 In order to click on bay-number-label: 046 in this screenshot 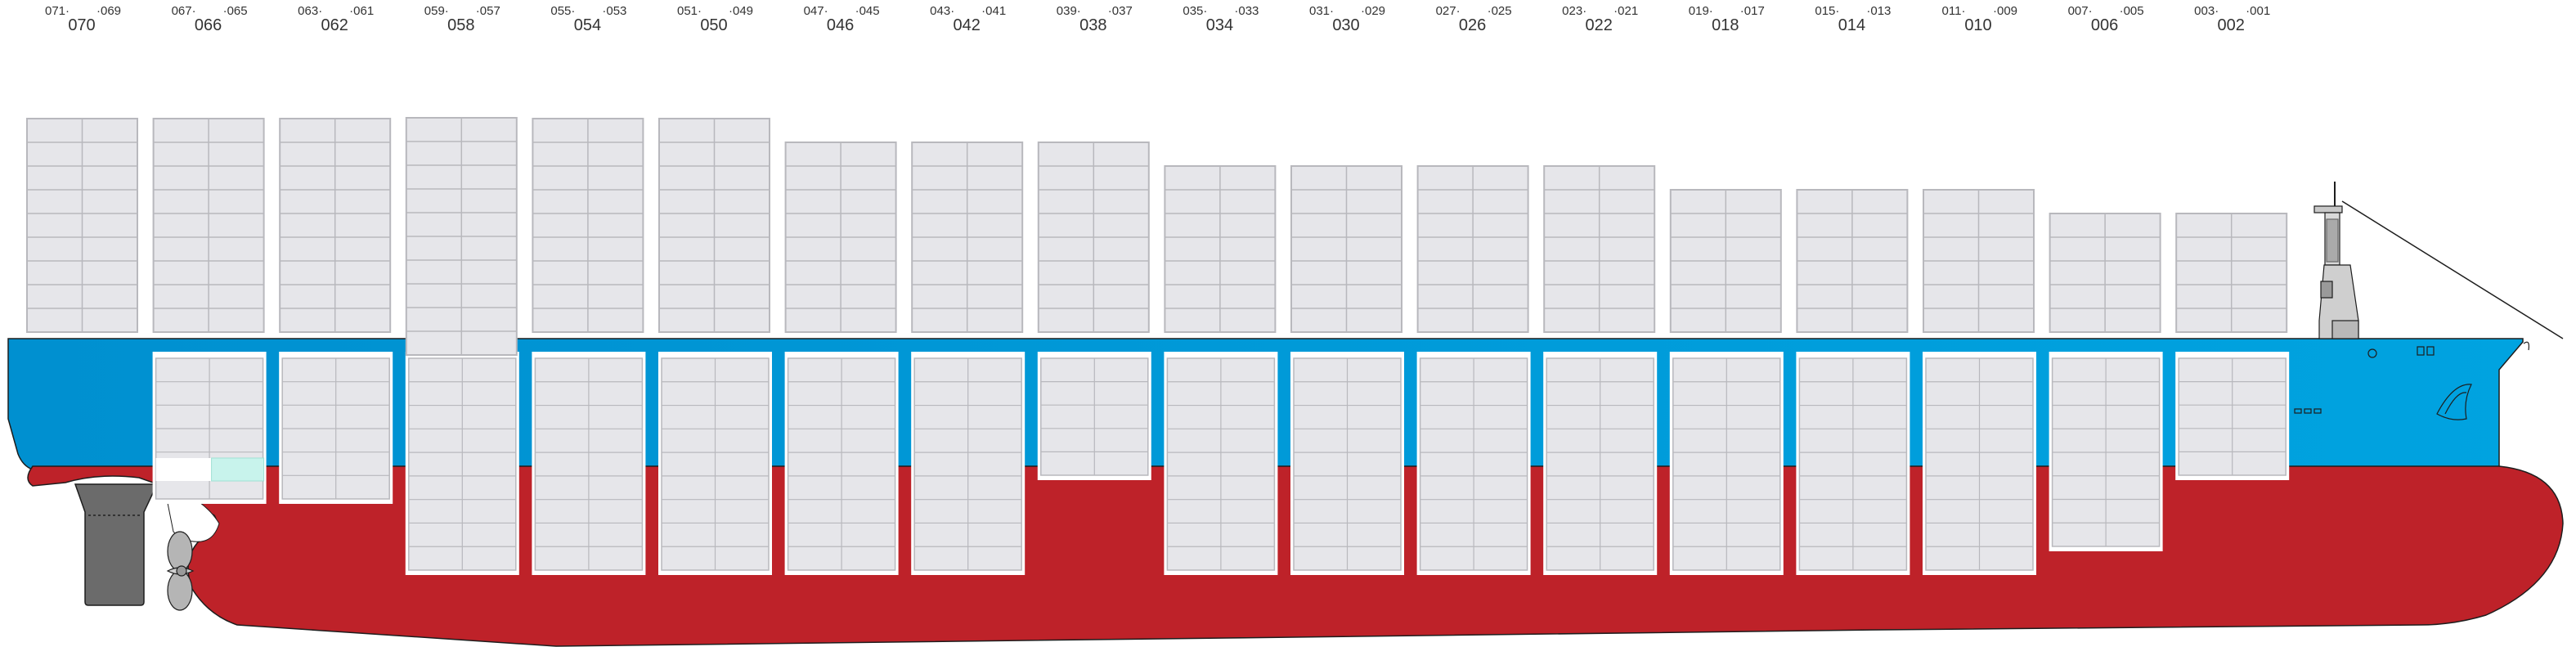, I will do `click(840, 25)`.